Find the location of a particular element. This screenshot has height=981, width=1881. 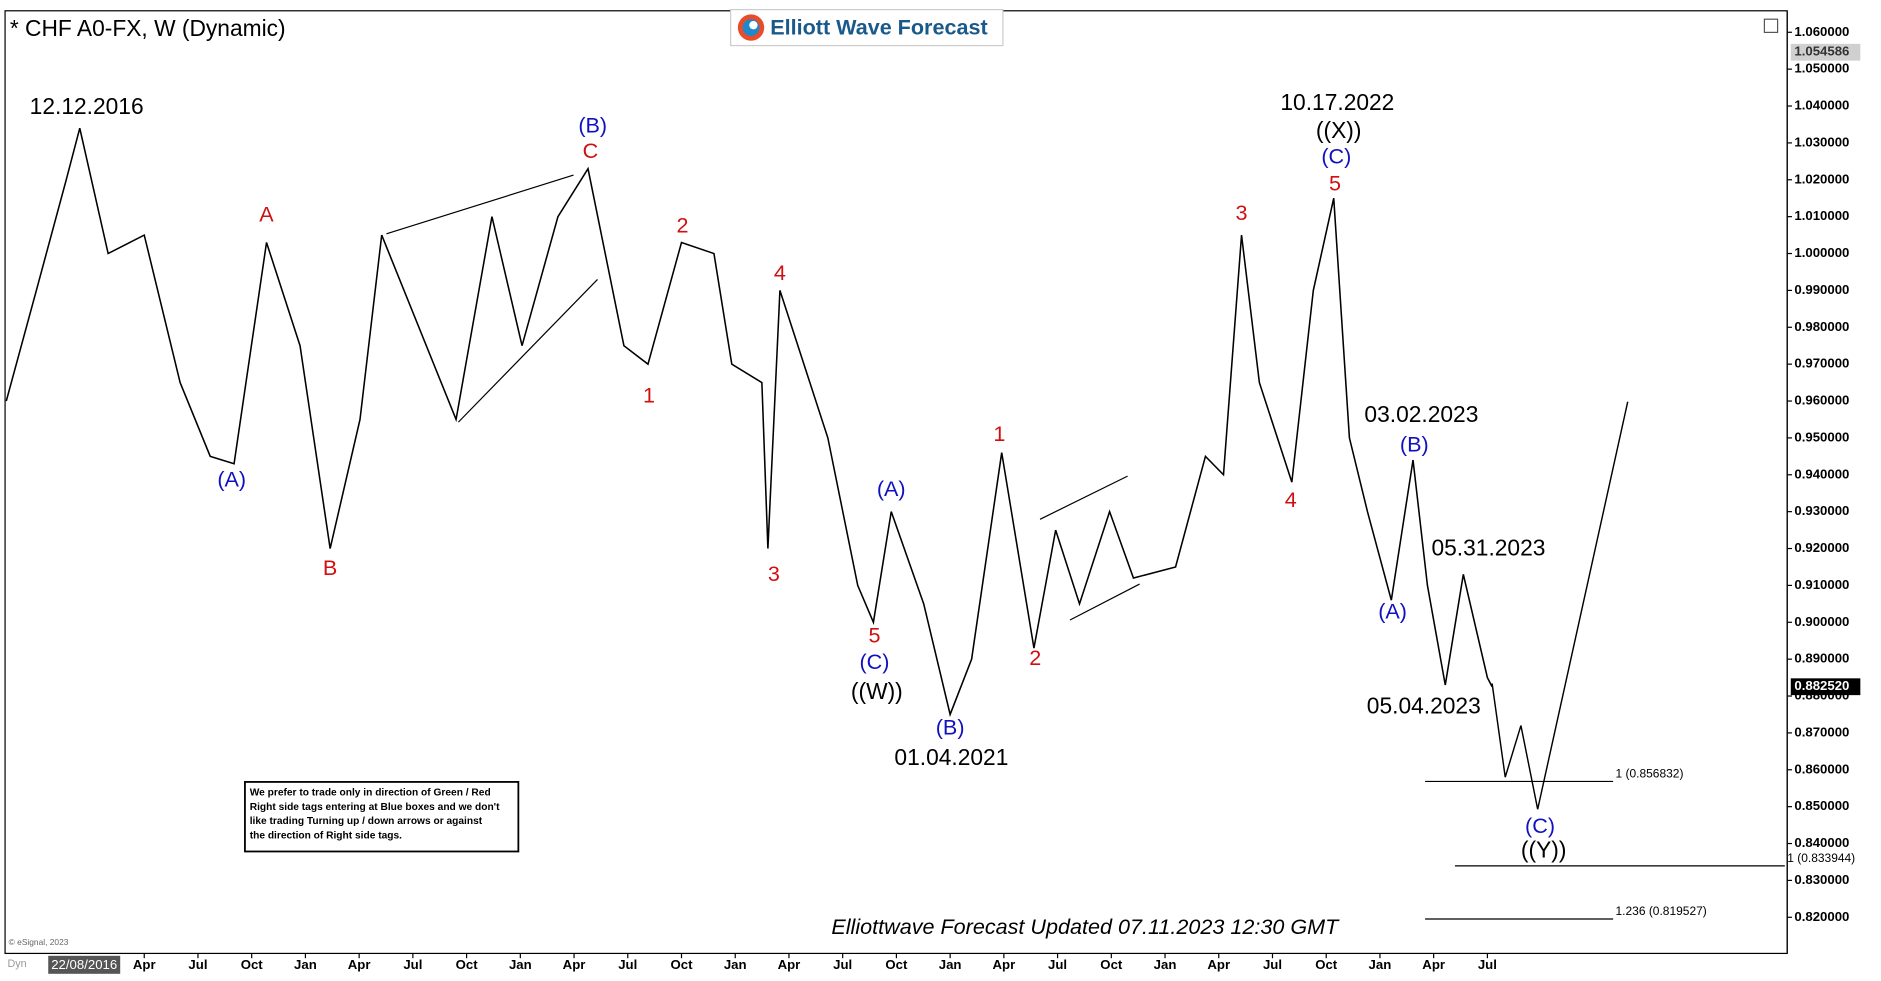

y-tick-label: 1.030000 is located at coordinates (1821, 141).